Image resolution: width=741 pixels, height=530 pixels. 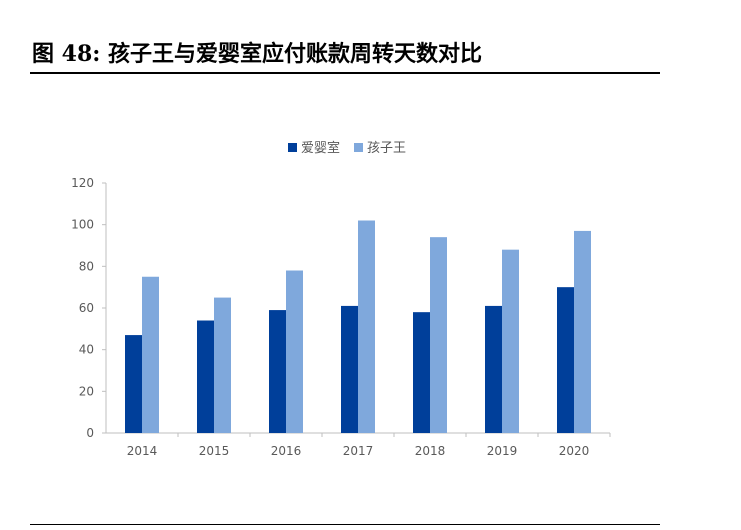 I want to click on y-tick-label: 40, so click(x=86, y=350).